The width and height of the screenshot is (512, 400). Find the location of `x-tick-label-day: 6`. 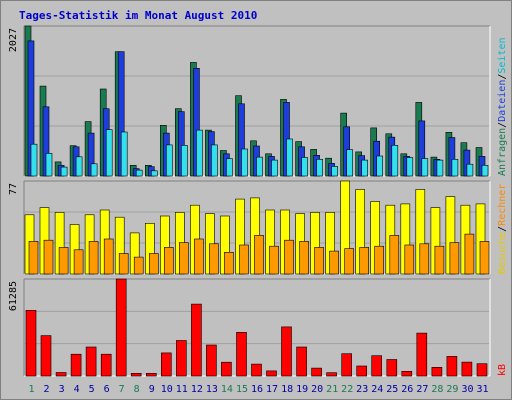

x-tick-label-day: 6 is located at coordinates (107, 389).